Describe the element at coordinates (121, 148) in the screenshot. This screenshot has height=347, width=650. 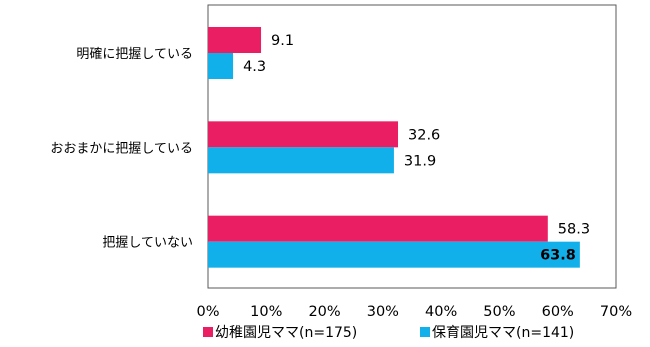
I see `category-label: おおまかに把握している` at that location.